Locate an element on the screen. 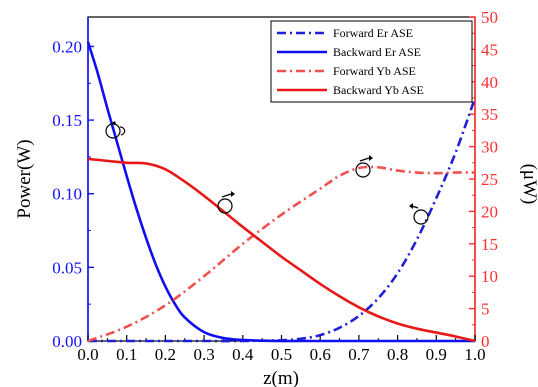 Image resolution: width=538 pixels, height=387 pixels. x-tick-label: 1.0 is located at coordinates (474, 354).